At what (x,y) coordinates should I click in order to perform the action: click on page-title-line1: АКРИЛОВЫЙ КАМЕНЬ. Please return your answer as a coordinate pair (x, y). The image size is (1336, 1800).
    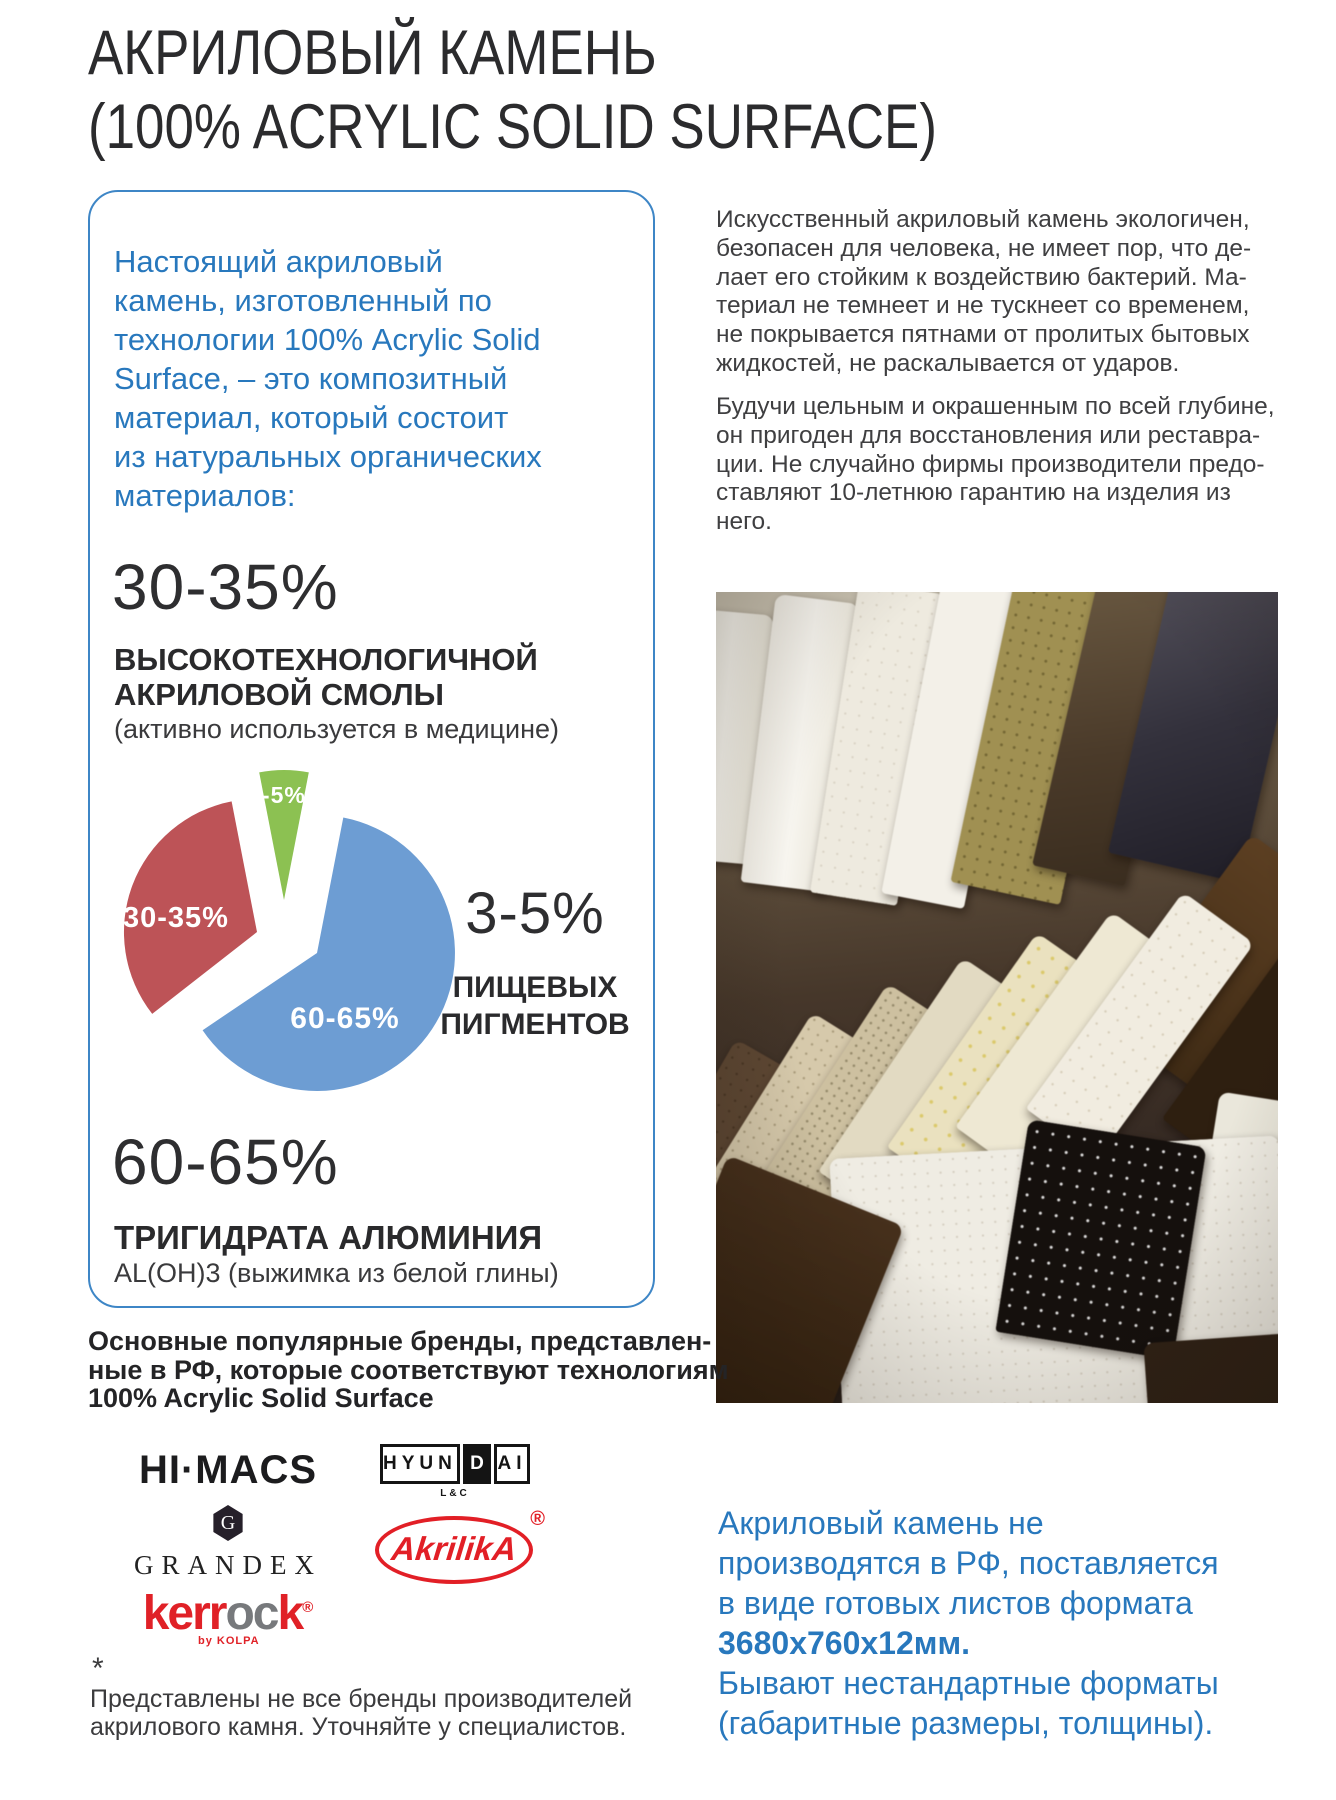
    Looking at the image, I should click on (372, 53).